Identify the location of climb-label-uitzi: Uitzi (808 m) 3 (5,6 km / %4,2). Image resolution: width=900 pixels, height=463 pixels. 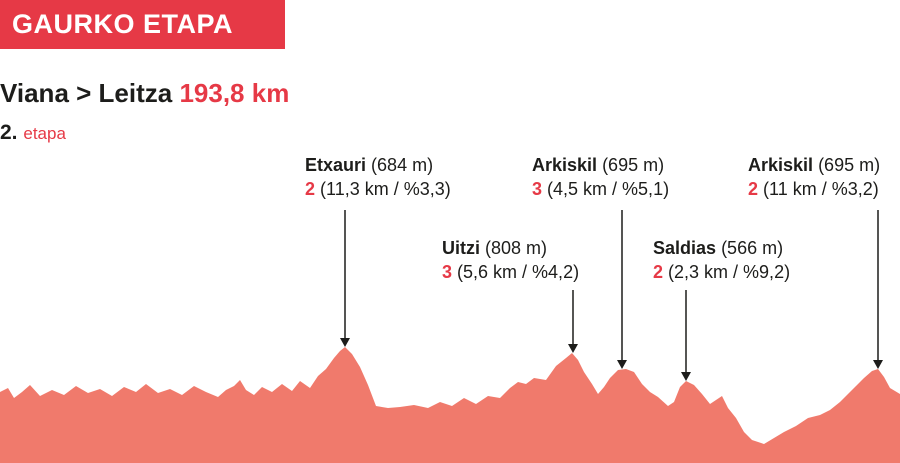
(510, 260).